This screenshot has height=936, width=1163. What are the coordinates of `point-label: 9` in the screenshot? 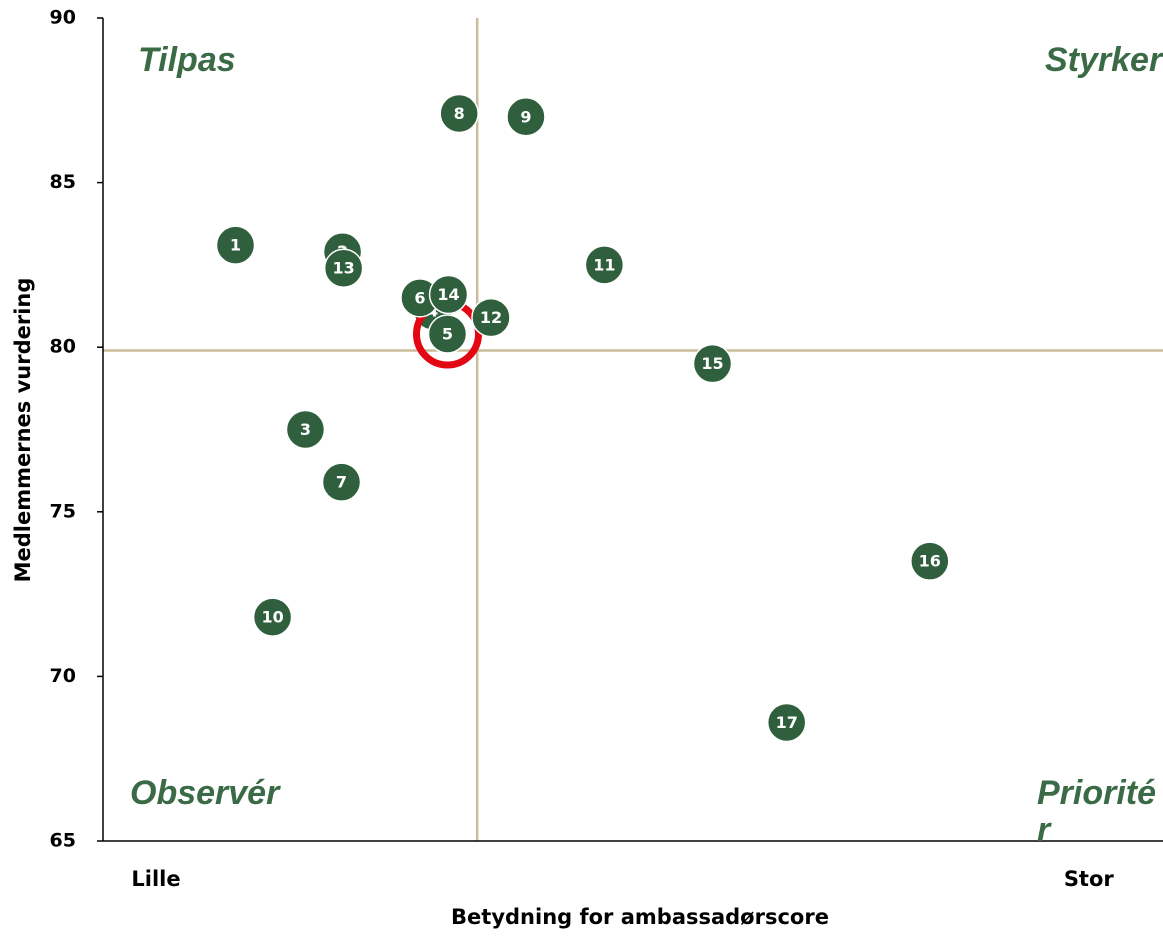 It's located at (525, 116).